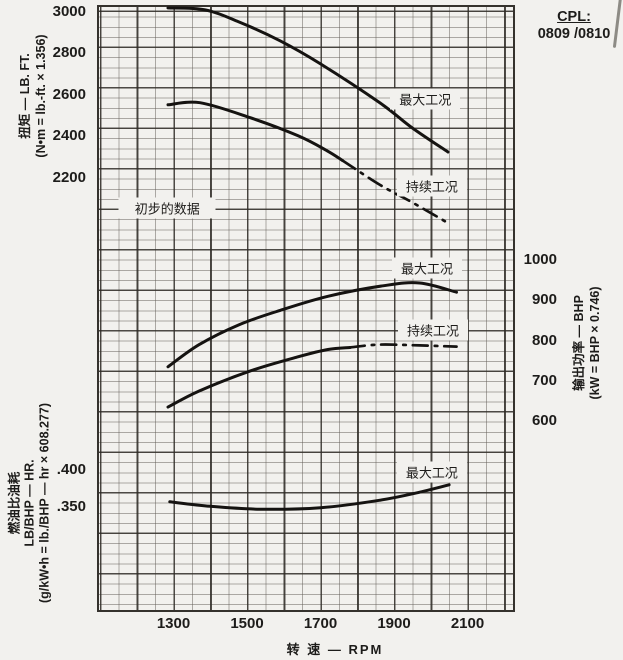  What do you see at coordinates (544, 421) in the screenshot?
I see `power-tick-600: 600` at bounding box center [544, 421].